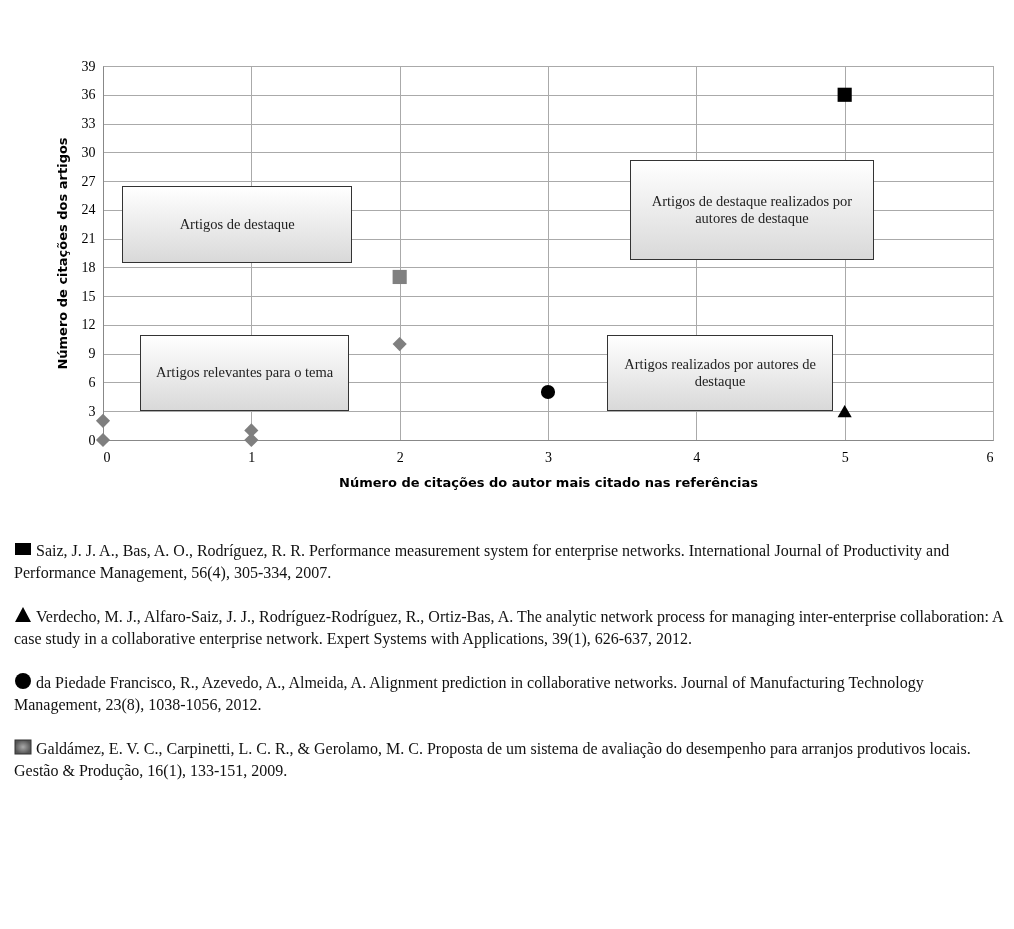 The height and width of the screenshot is (929, 1014). Describe the element at coordinates (88, 210) in the screenshot. I see `y-tick-label: 24` at that location.